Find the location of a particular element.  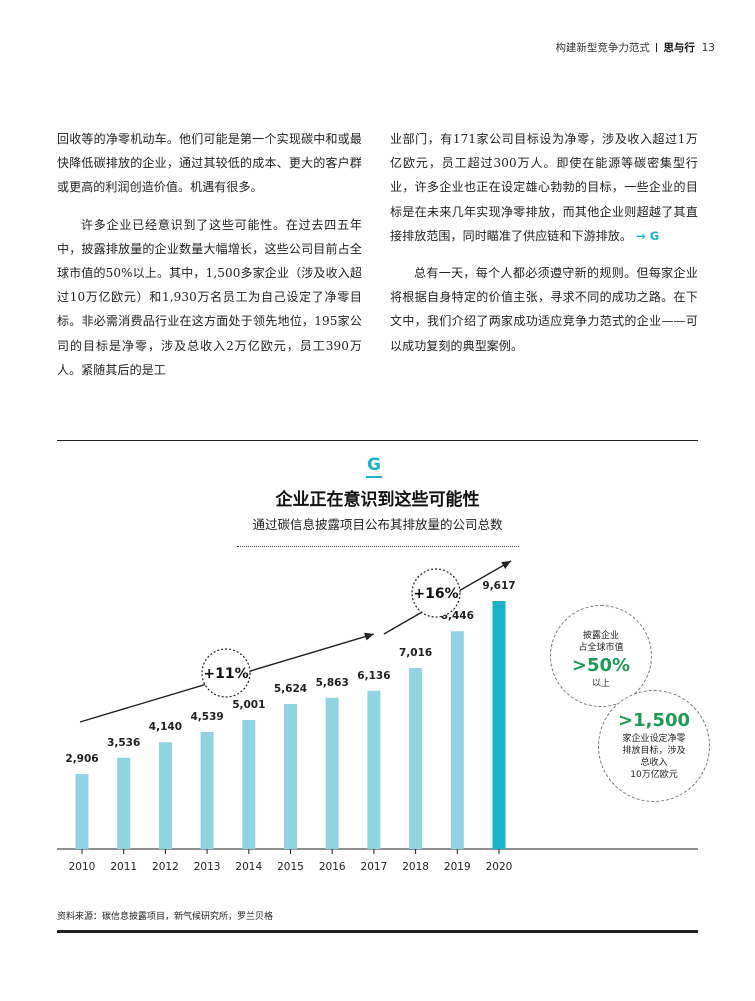

callout-text: 以上 is located at coordinates (600, 684).